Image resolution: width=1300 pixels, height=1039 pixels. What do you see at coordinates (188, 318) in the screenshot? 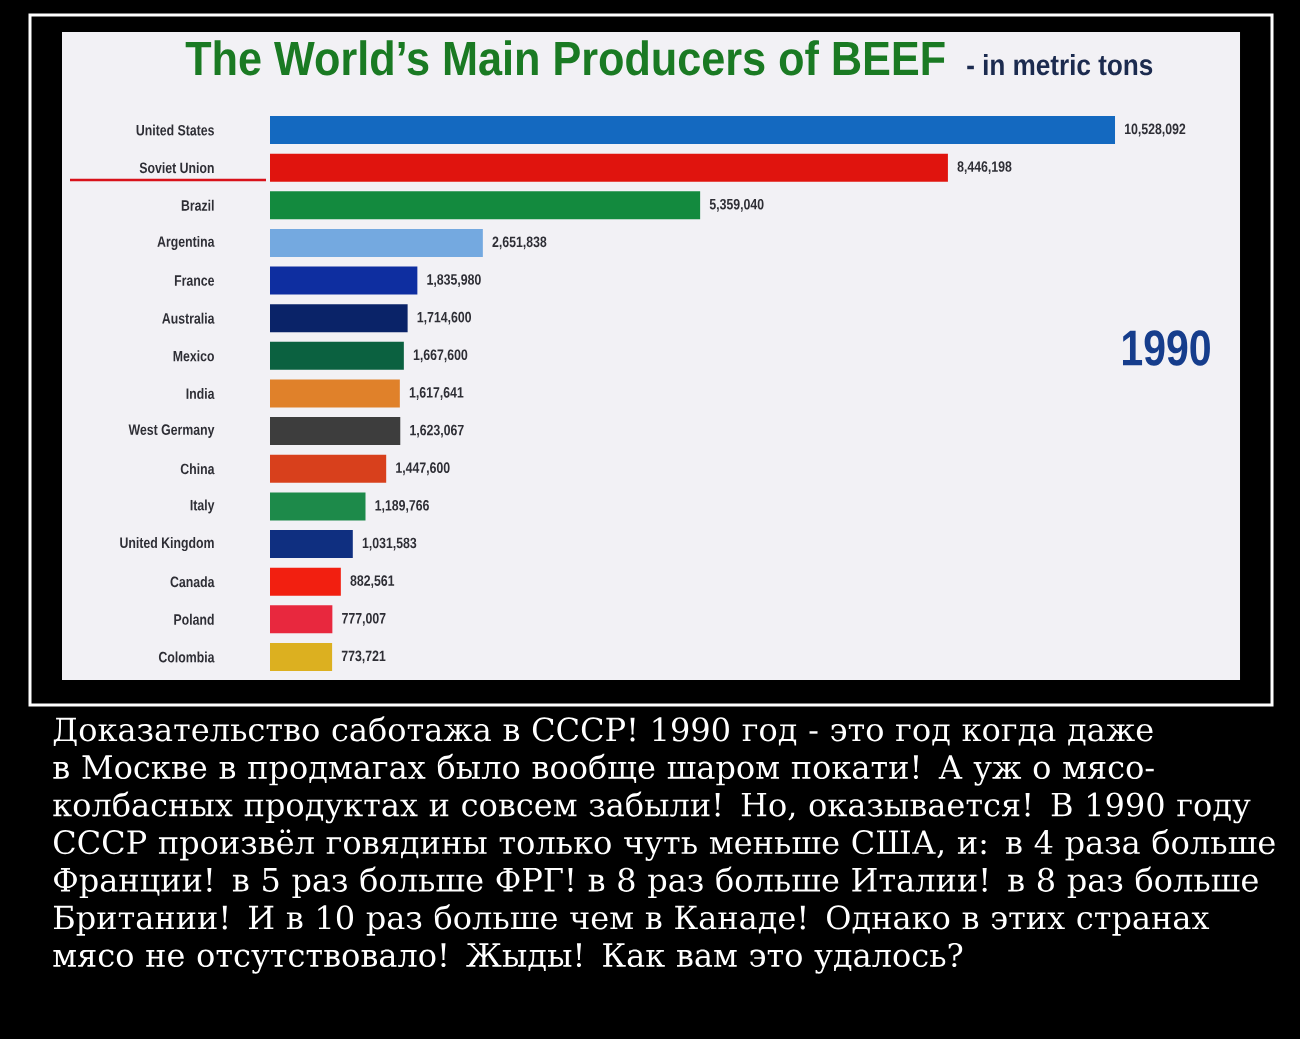
I see `y-tick-label: Australia` at bounding box center [188, 318].